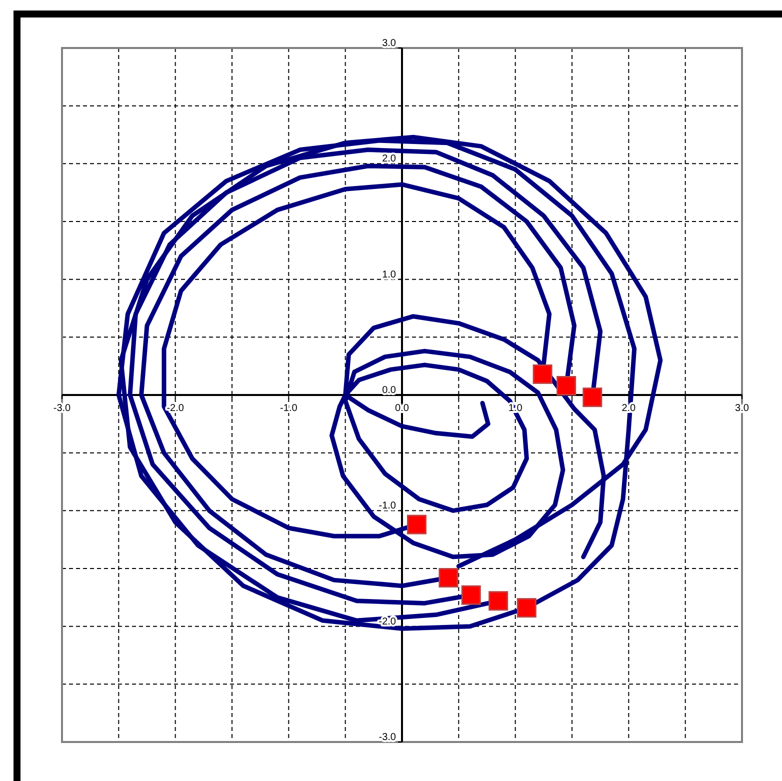  I want to click on y-tick-label: 2.0, so click(389, 159).